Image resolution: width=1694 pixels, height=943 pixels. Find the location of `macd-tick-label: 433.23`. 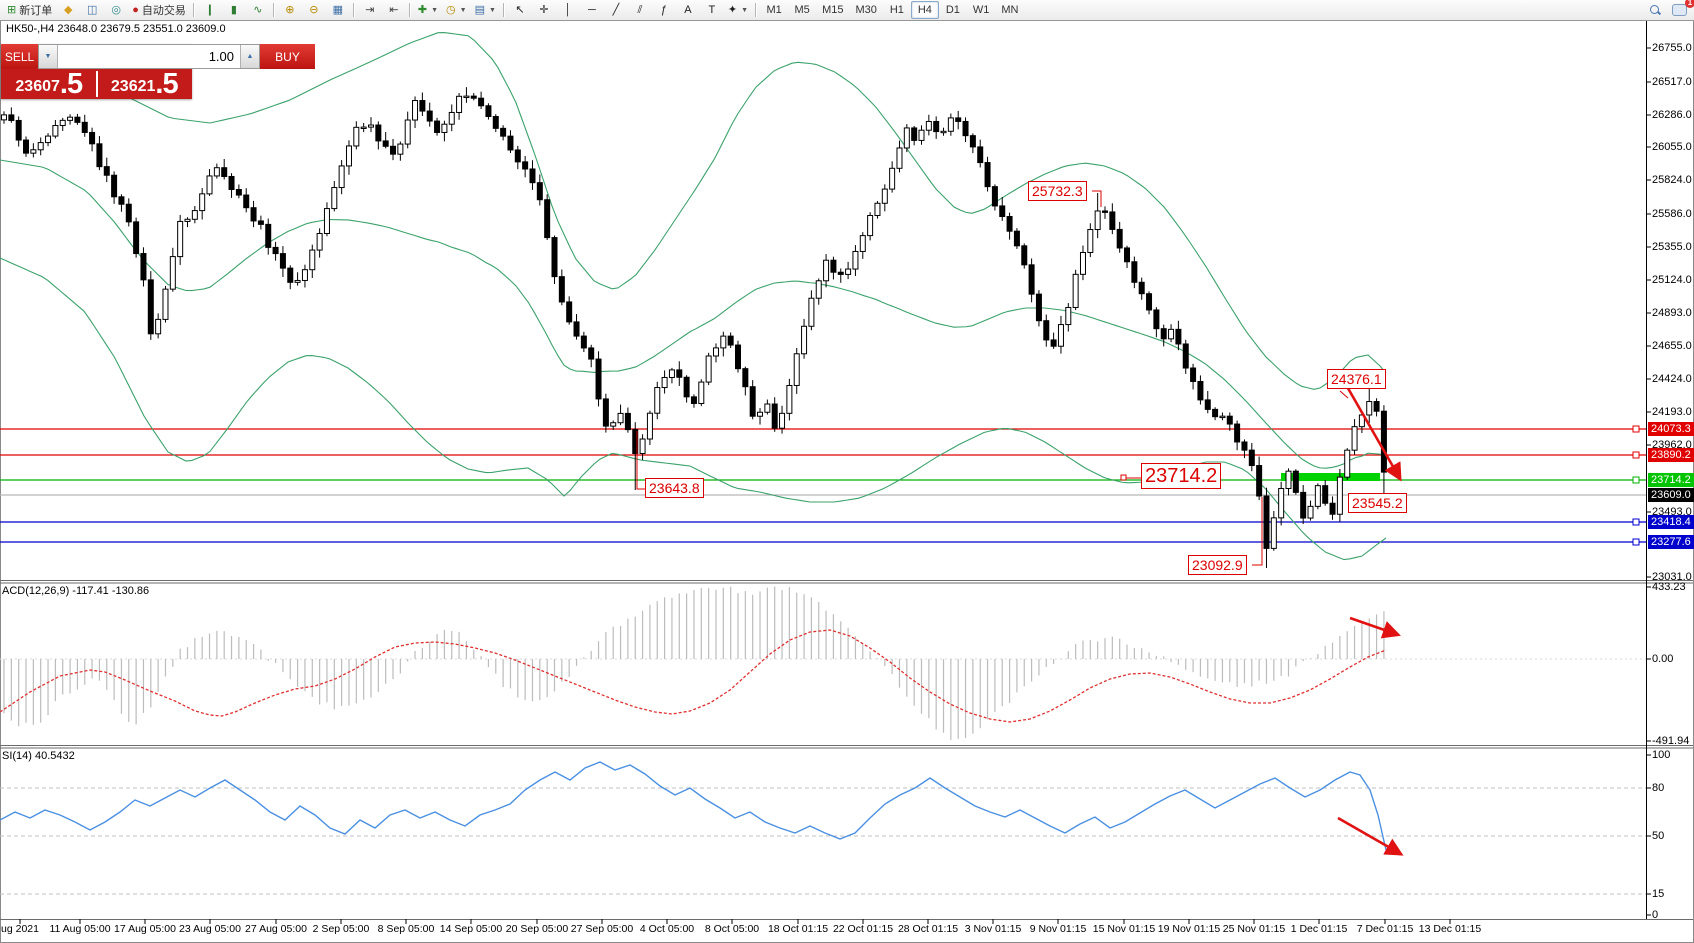

macd-tick-label: 433.23 is located at coordinates (1669, 587).